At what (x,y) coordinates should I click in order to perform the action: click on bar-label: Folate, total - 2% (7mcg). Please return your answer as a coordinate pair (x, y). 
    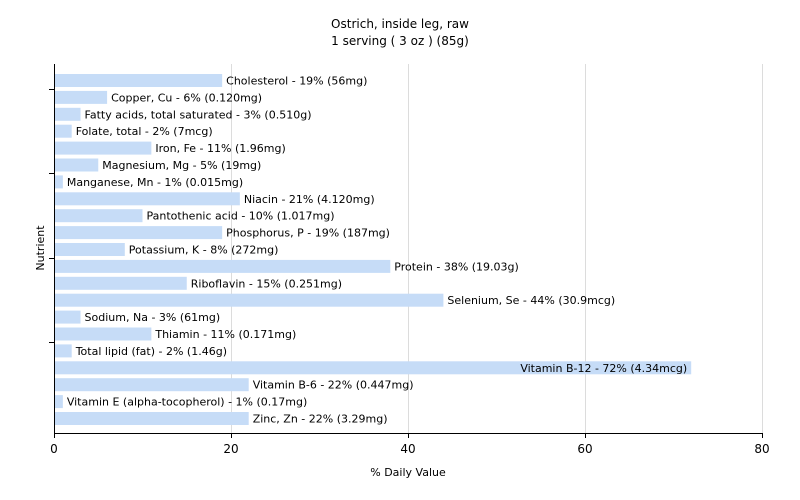
    Looking at the image, I should click on (144, 131).